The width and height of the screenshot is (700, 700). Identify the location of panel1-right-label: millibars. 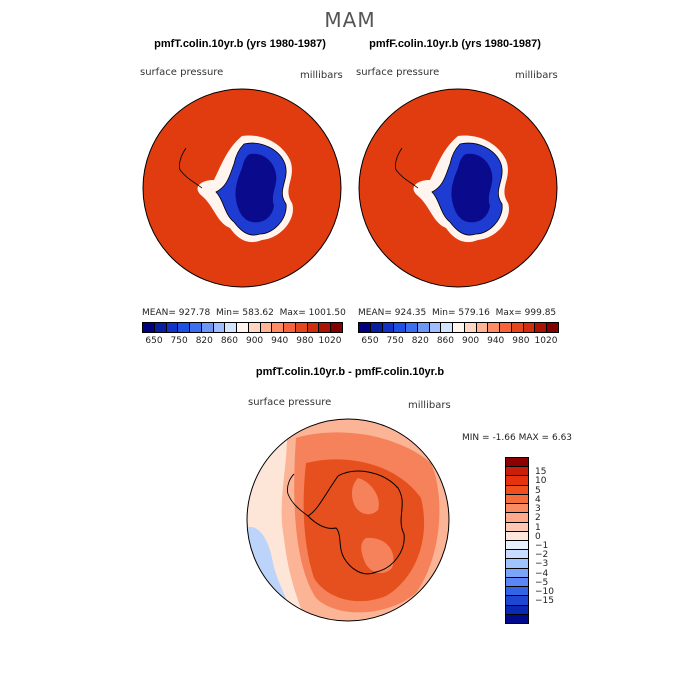
(321, 75).